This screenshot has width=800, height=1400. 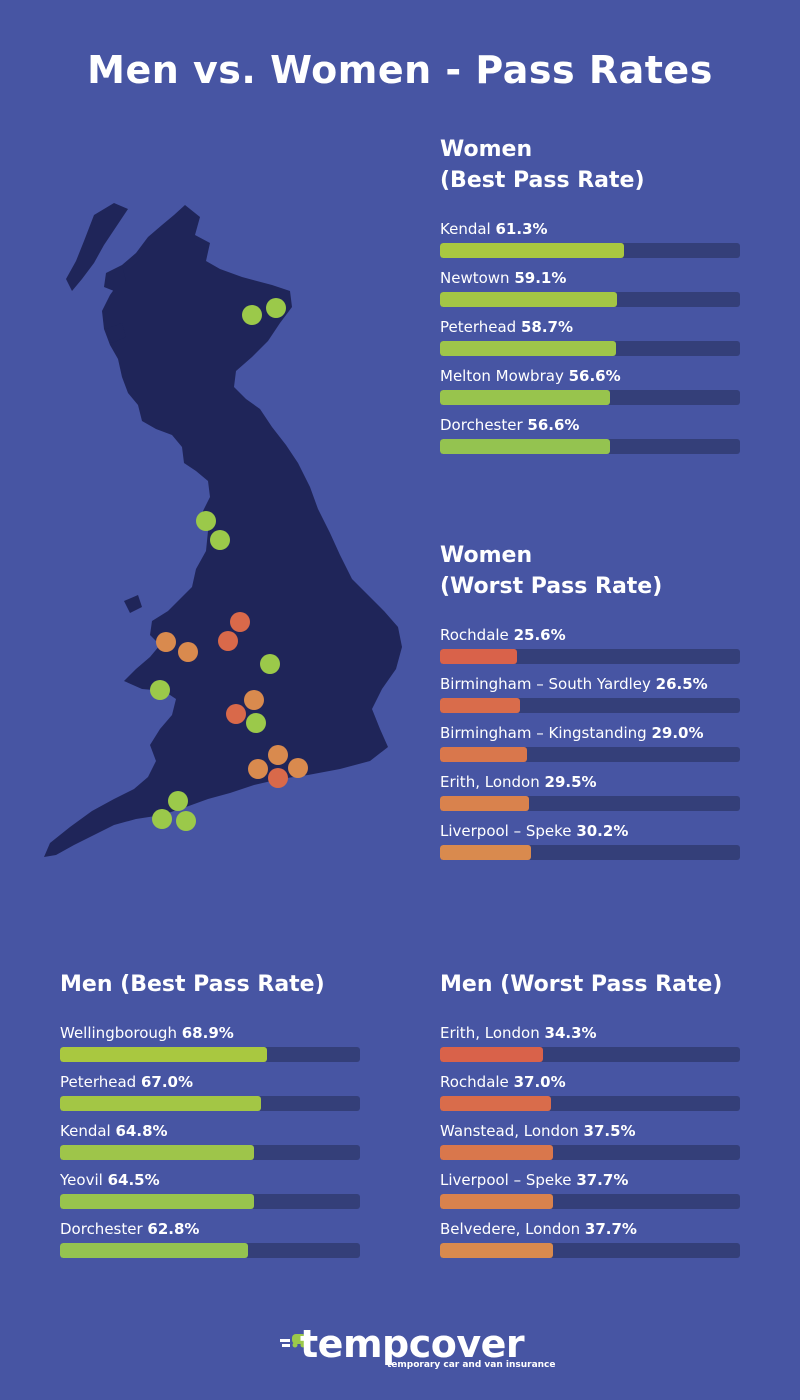 What do you see at coordinates (590, 165) in the screenshot?
I see `chart-title: Women (Best Pass Rate)` at bounding box center [590, 165].